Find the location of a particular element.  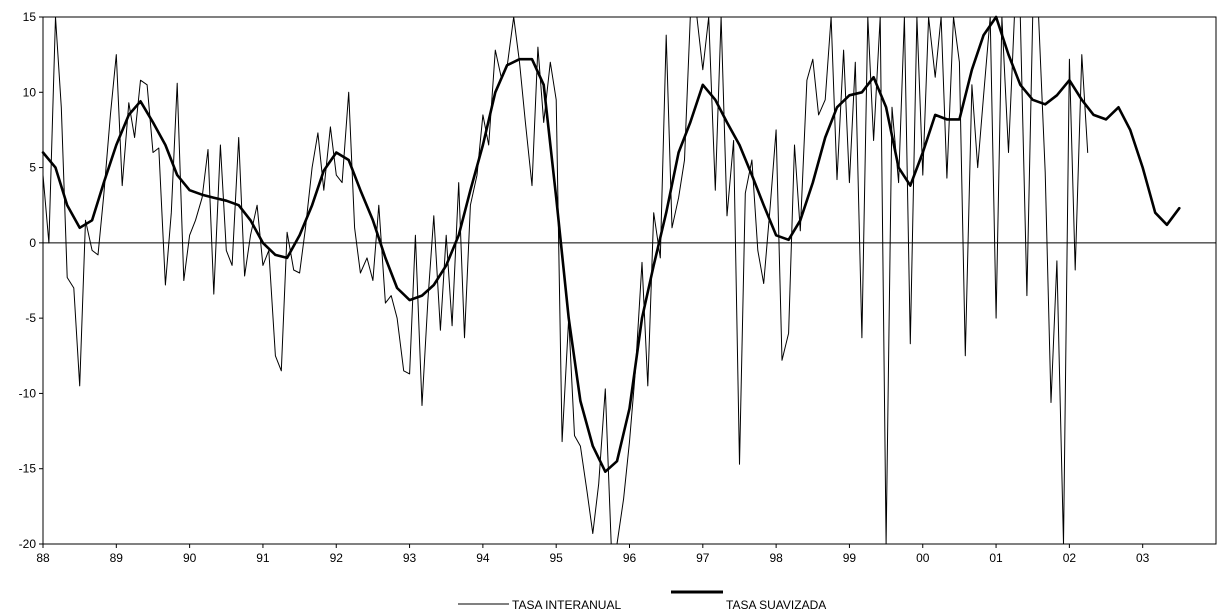

legend-label-tasa-suavizada: TASA SUAVIZADA is located at coordinates (776, 605).